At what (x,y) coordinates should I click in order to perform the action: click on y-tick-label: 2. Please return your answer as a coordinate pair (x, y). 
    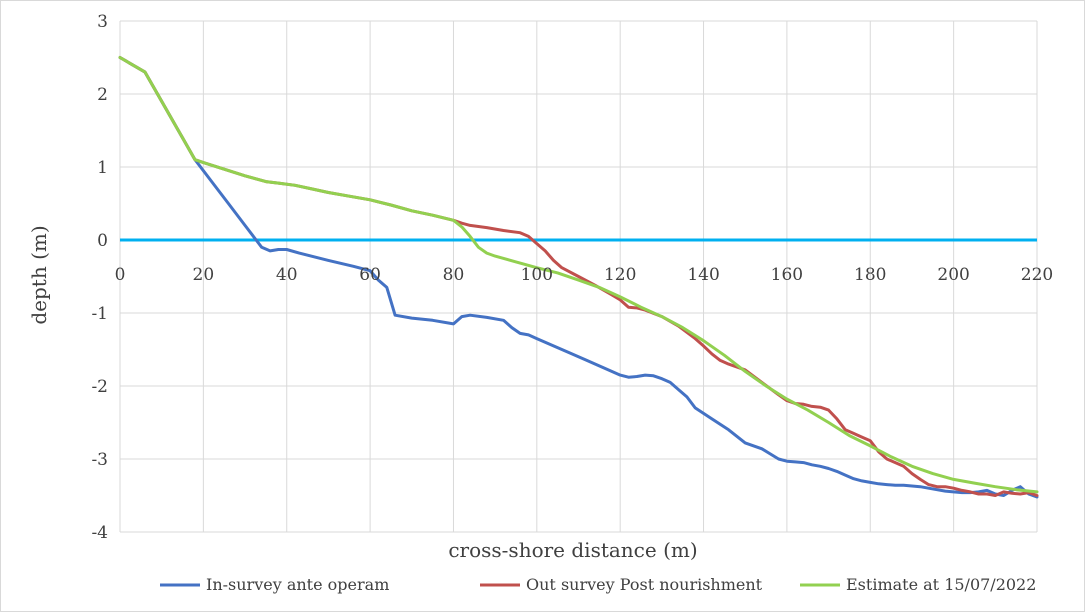
    Looking at the image, I should click on (102, 95).